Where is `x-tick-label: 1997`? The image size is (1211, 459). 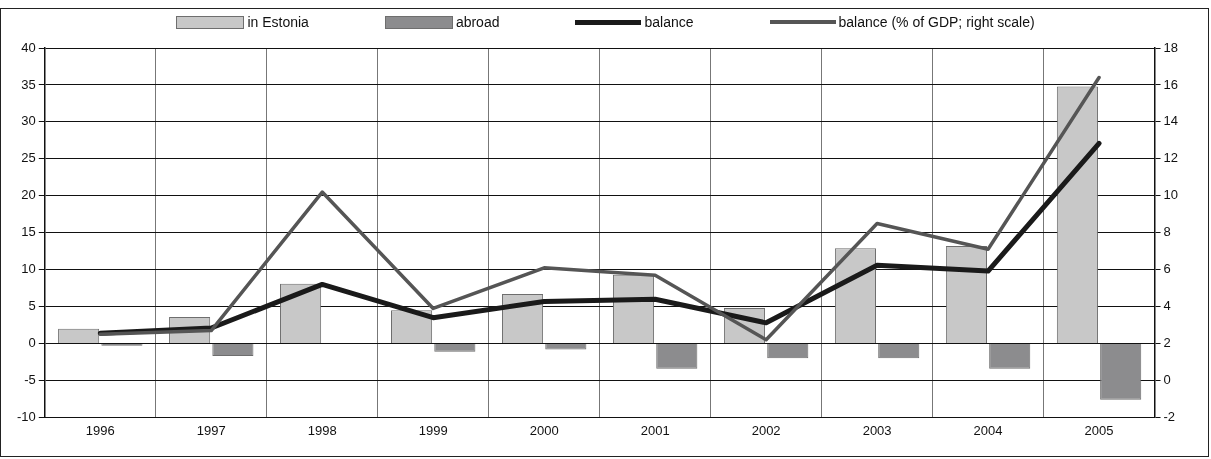
x-tick-label: 1997 is located at coordinates (211, 430).